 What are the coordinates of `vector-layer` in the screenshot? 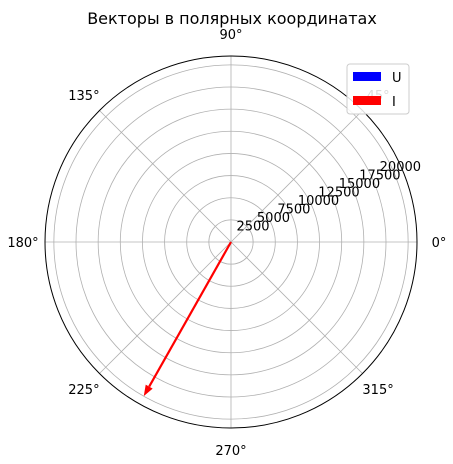 It's located at (187, 319).